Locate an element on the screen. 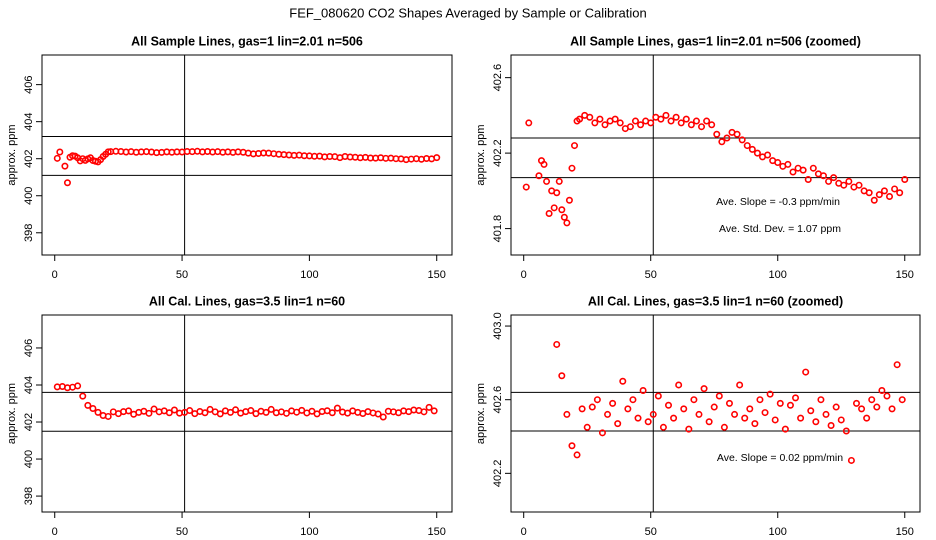 The height and width of the screenshot is (540, 936). y-tick-label: 402.2 is located at coordinates (498, 153).